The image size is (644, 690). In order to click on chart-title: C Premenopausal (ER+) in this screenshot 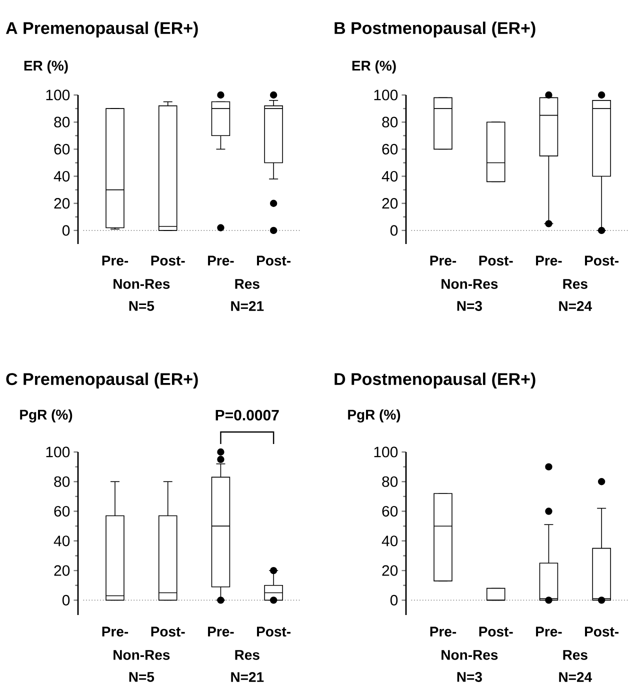, I will do `click(102, 380)`.